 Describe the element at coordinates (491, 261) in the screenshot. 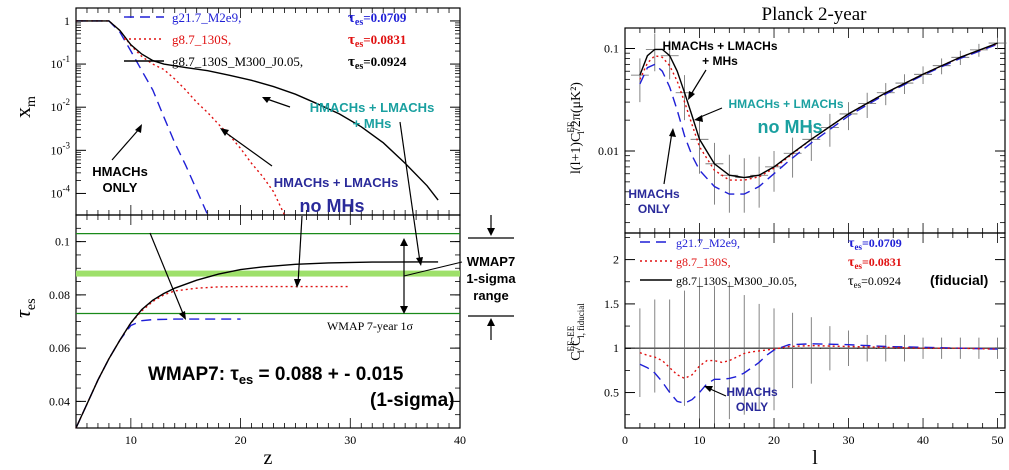

I see `range-label-wmap7: WMAP7` at that location.